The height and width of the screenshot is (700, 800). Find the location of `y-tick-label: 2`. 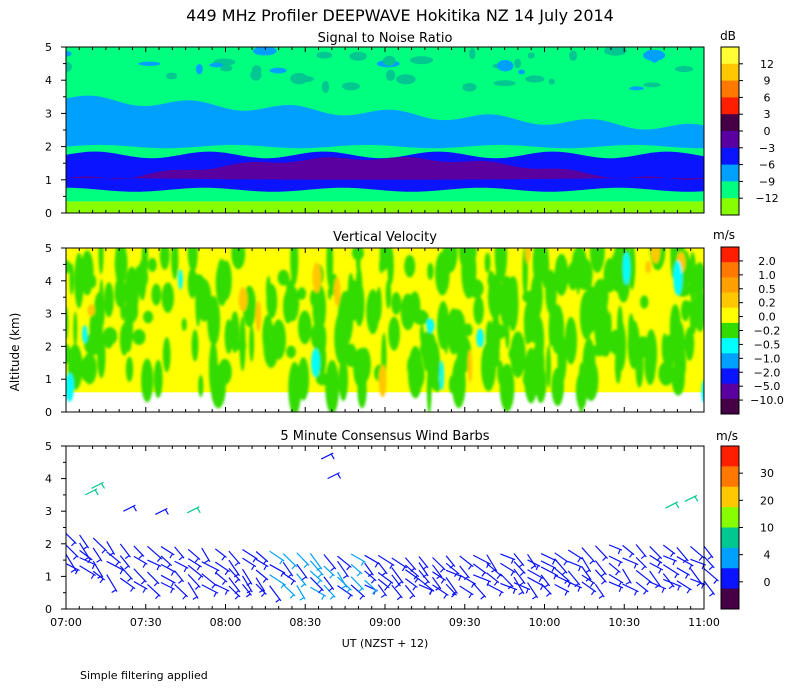

y-tick-label: 2 is located at coordinates (48, 346).